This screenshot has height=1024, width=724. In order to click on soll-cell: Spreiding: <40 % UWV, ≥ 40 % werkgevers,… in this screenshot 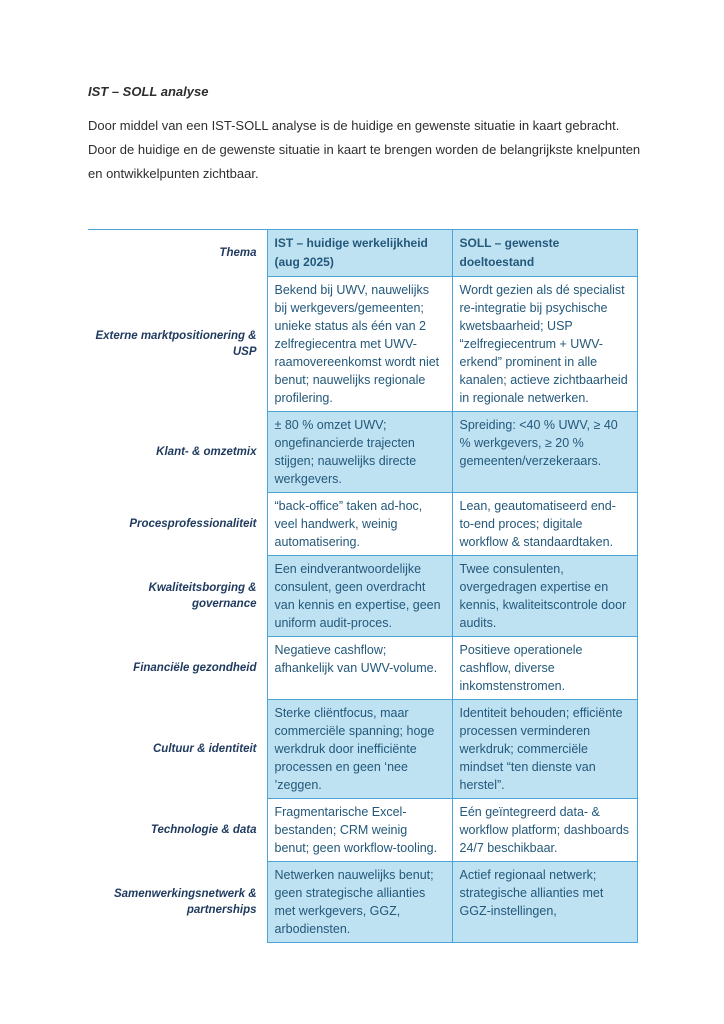, I will do `click(544, 452)`.